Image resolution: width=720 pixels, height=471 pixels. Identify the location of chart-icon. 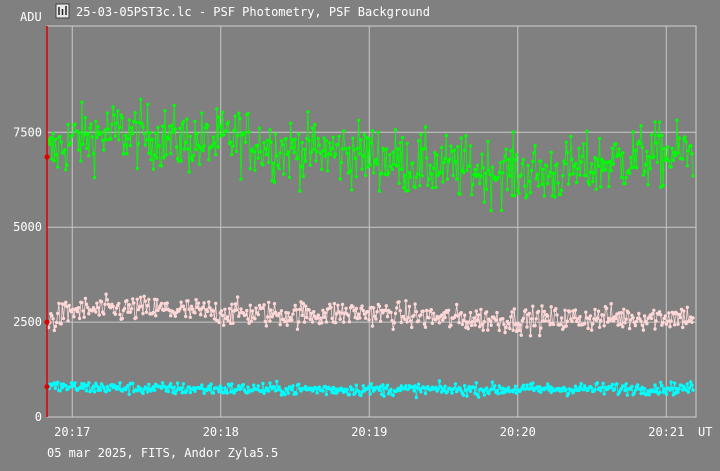
(62, 11).